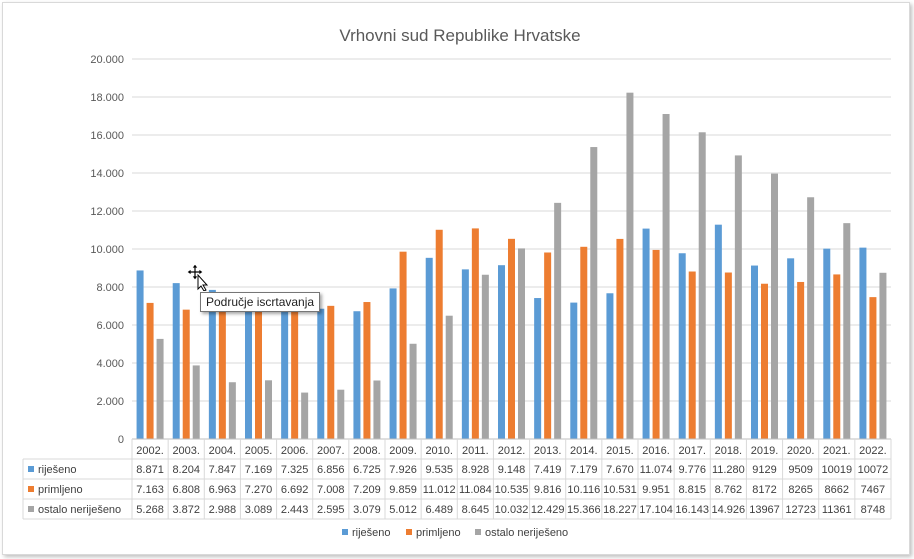 Image resolution: width=914 pixels, height=559 pixels. What do you see at coordinates (107, 60) in the screenshot?
I see `y-tick-label: 20.000` at bounding box center [107, 60].